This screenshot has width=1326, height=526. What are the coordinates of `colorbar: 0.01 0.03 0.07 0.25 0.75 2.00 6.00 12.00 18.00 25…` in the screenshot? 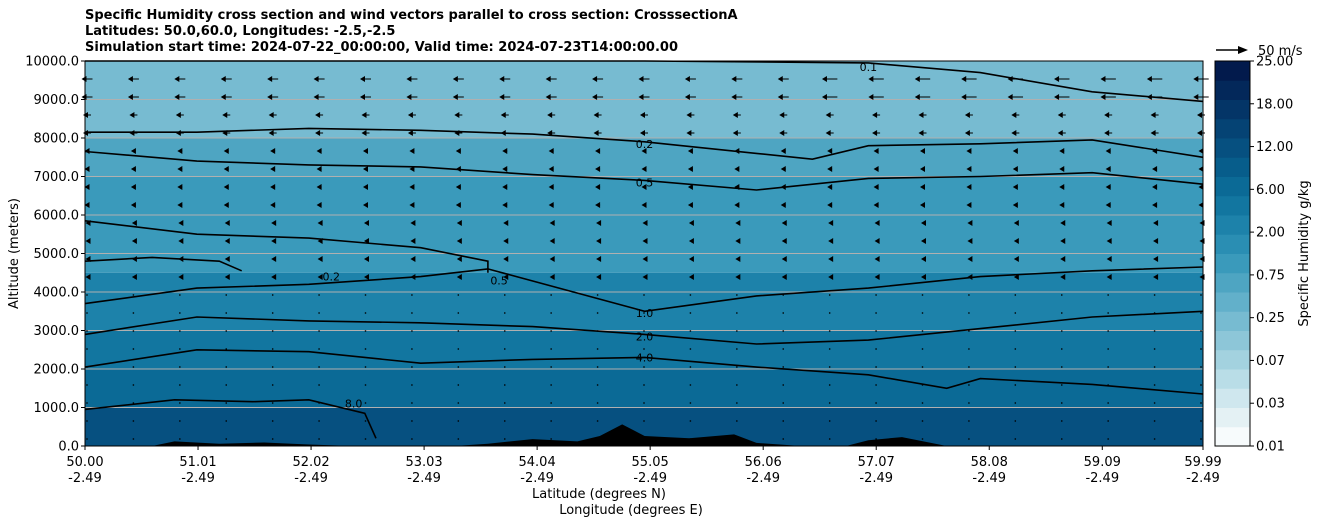 It's located at (1253, 255).